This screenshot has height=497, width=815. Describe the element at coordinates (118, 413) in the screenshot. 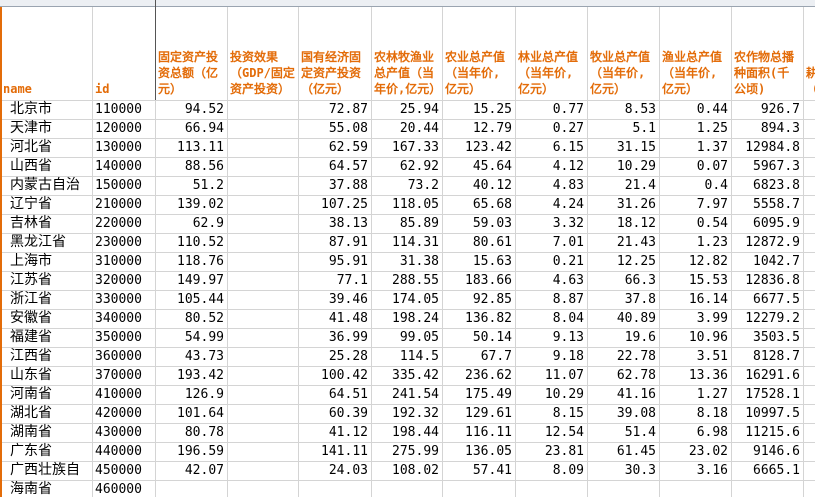

I see `region-id: 420000` at that location.